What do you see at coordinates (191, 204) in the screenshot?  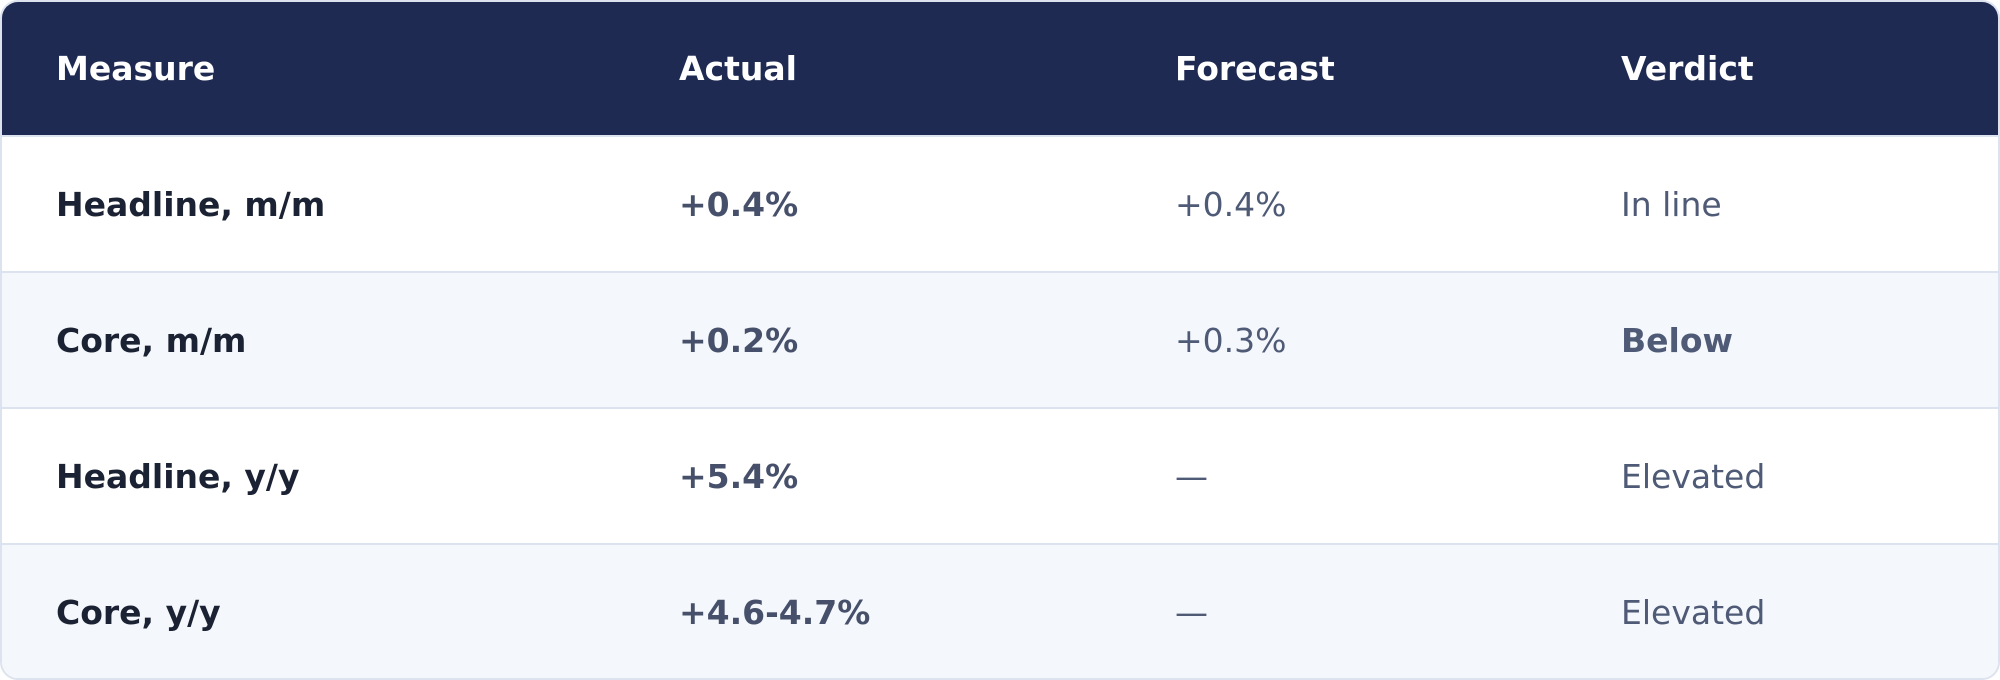 I see `table-cell: Headline, m/m` at bounding box center [191, 204].